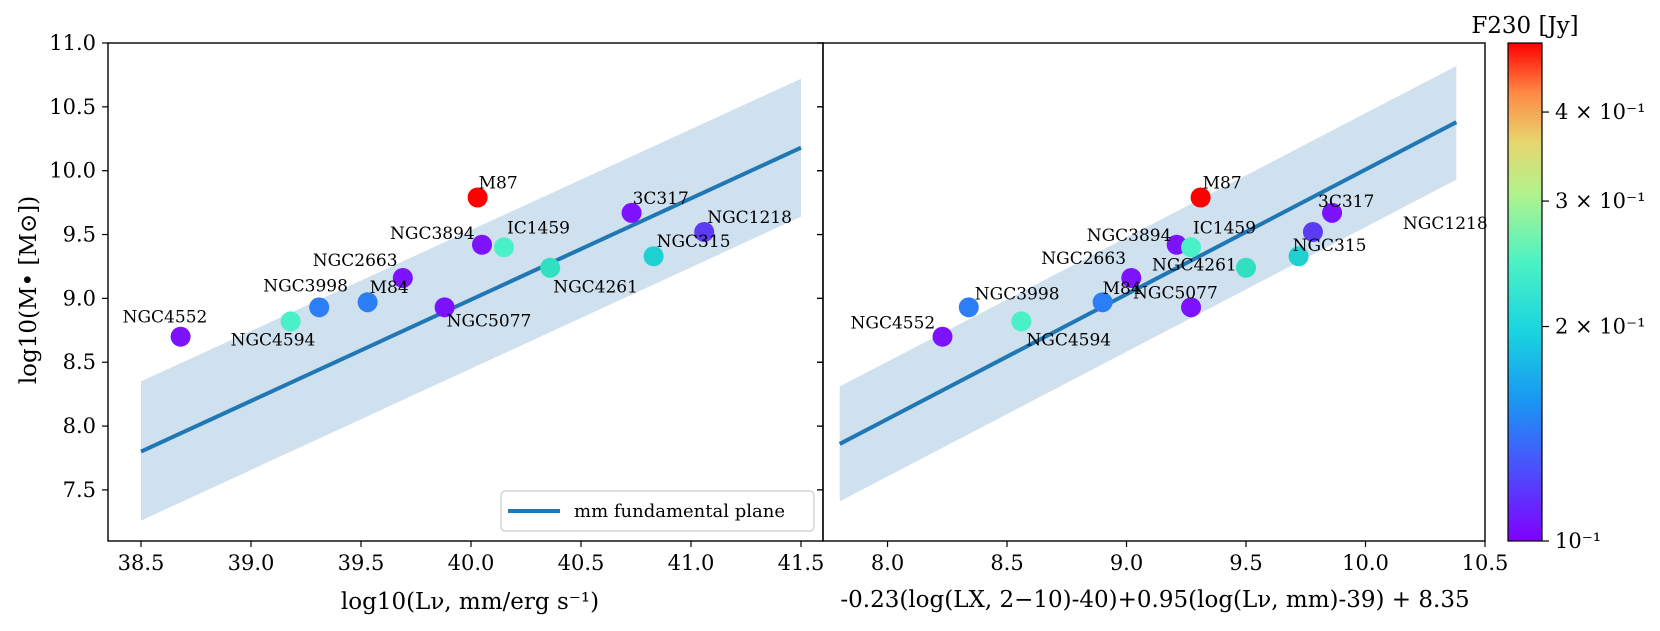 Image resolution: width=1660 pixels, height=631 pixels. What do you see at coordinates (1600, 327) in the screenshot?
I see `colorbar-tick-label: 2 × 10⁻¹` at bounding box center [1600, 327].